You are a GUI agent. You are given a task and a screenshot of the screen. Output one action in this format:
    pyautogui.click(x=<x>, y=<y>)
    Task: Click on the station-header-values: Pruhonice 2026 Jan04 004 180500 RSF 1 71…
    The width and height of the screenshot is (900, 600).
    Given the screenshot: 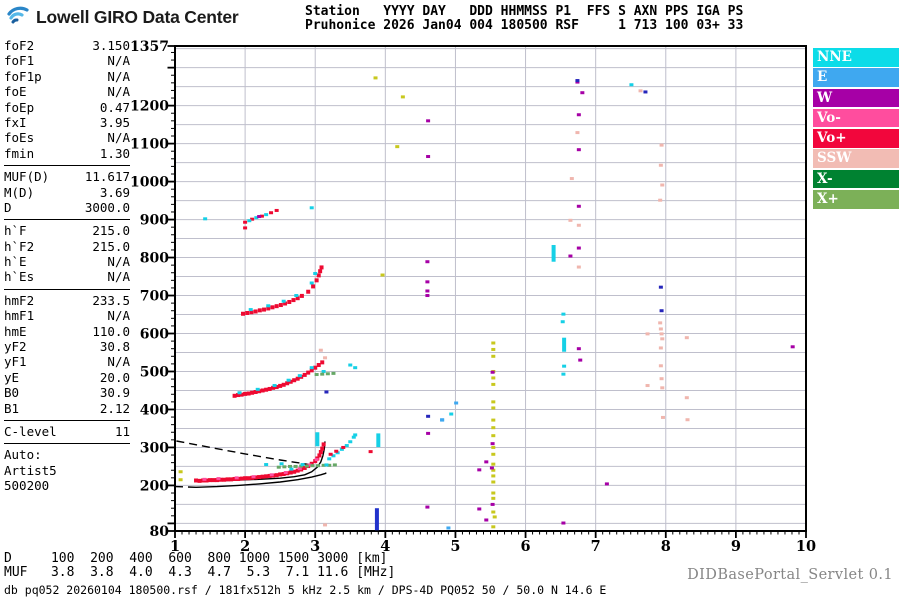 What is the action you would take?
    pyautogui.click(x=524, y=25)
    